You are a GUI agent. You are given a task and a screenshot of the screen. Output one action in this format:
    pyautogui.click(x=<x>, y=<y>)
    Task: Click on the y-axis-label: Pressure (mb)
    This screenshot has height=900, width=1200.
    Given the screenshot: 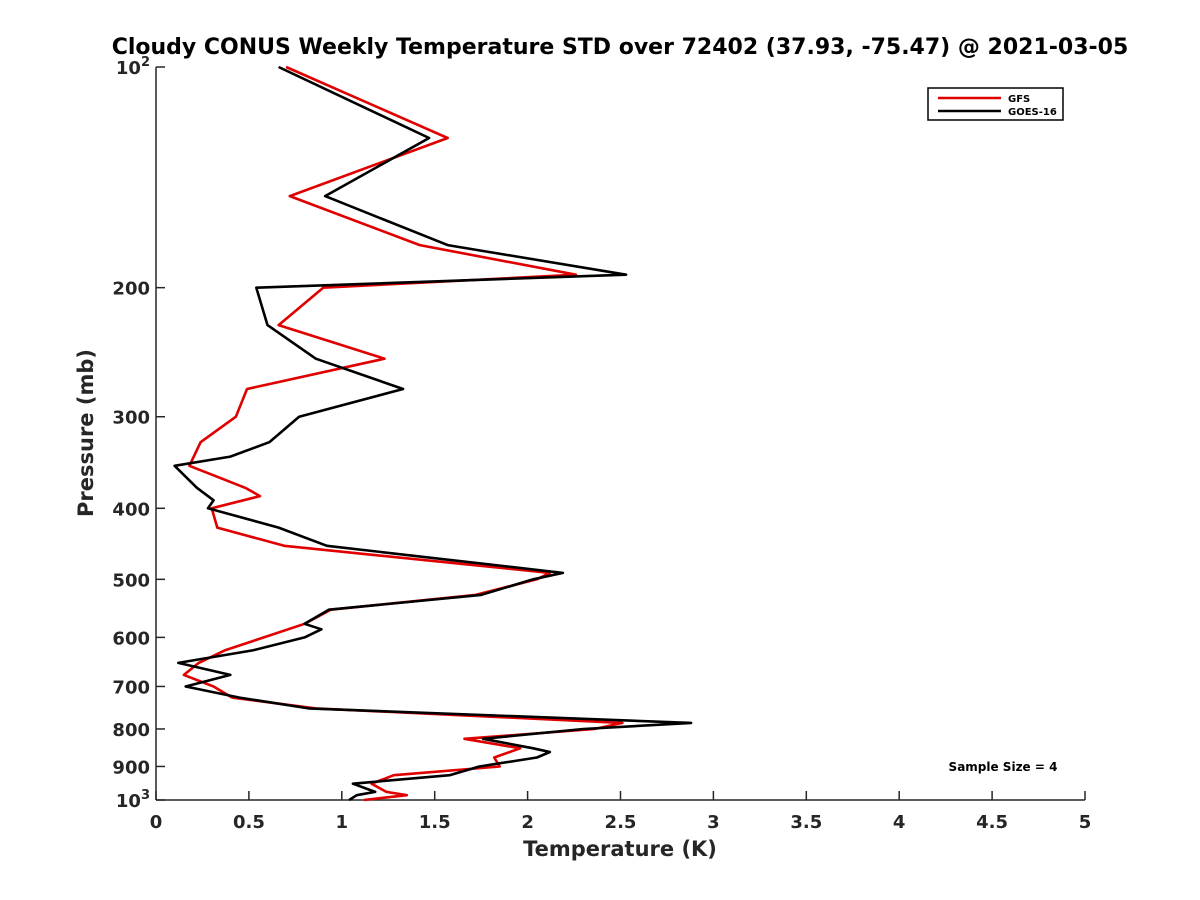 What is the action you would take?
    pyautogui.click(x=86, y=433)
    